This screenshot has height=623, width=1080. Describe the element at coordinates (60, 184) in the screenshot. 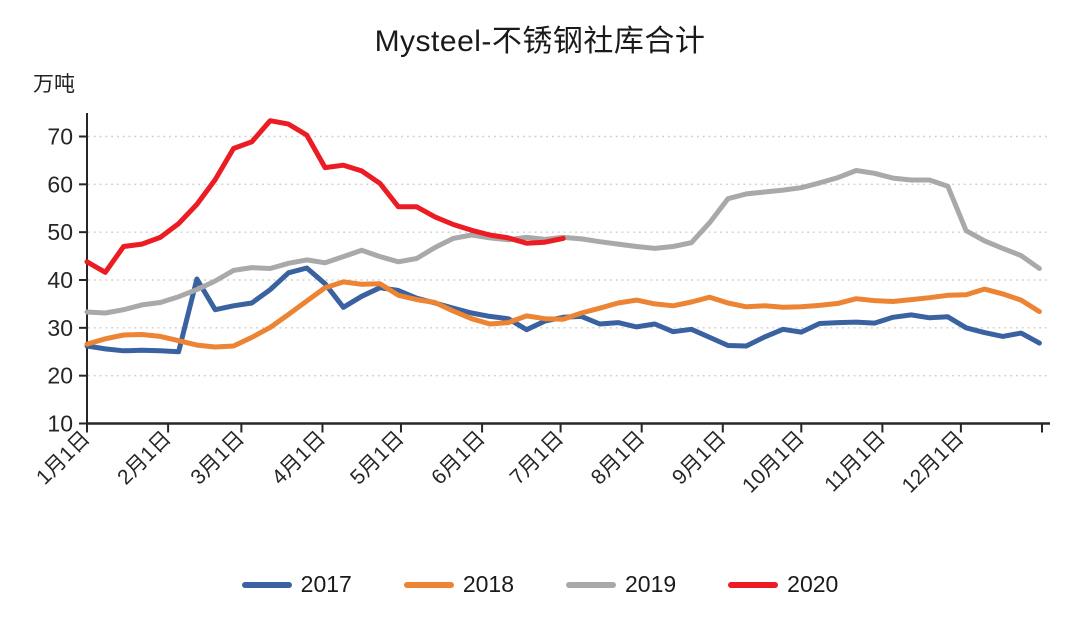

I see `y-axis-tick-label: 60` at that location.